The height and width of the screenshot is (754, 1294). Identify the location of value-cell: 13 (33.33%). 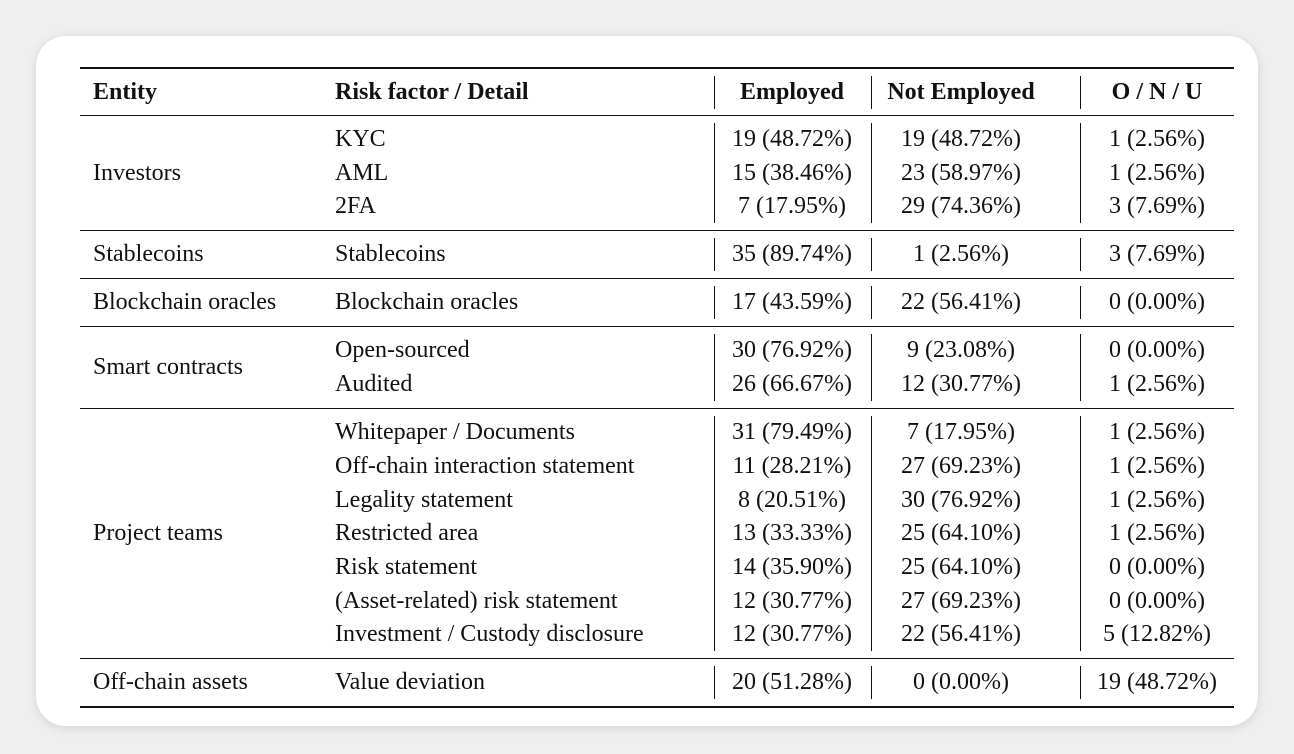
(792, 533).